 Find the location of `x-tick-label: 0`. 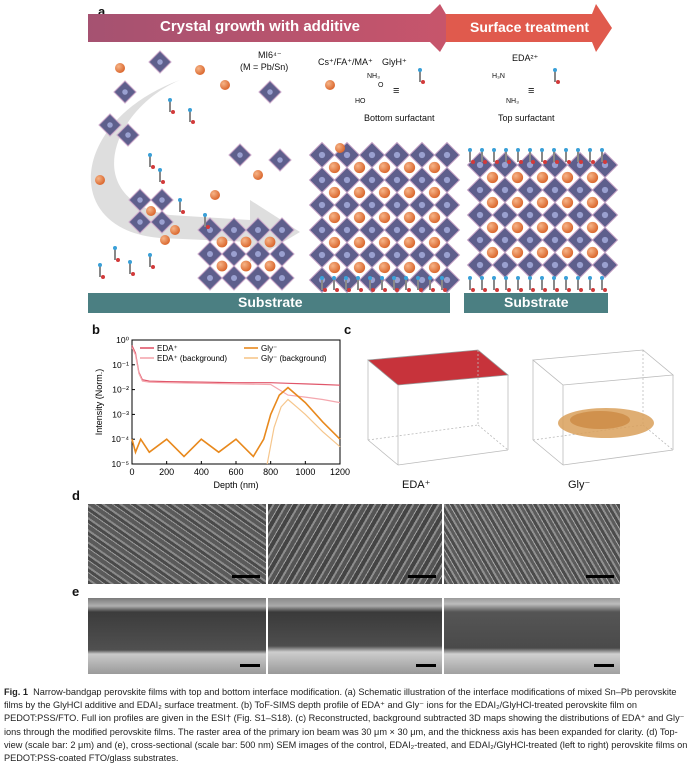

x-tick-label: 0 is located at coordinates (131, 472).